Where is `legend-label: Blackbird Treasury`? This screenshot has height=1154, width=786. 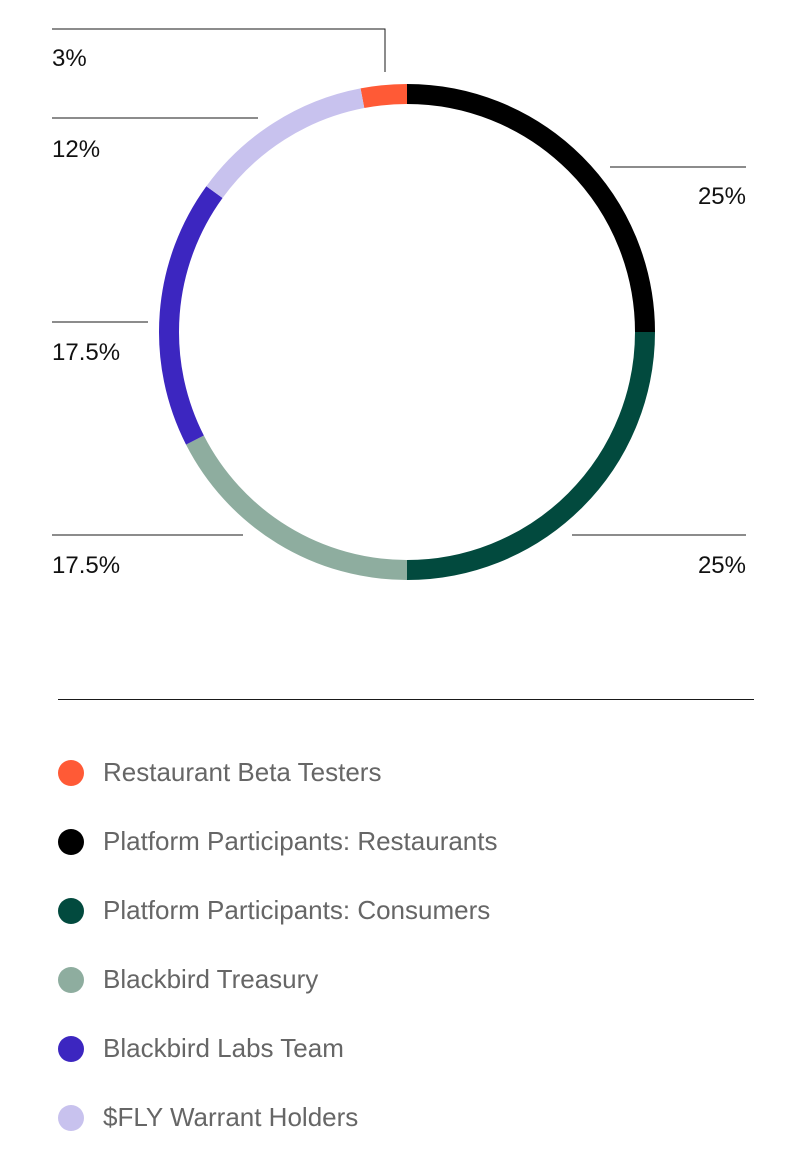 legend-label: Blackbird Treasury is located at coordinates (211, 979).